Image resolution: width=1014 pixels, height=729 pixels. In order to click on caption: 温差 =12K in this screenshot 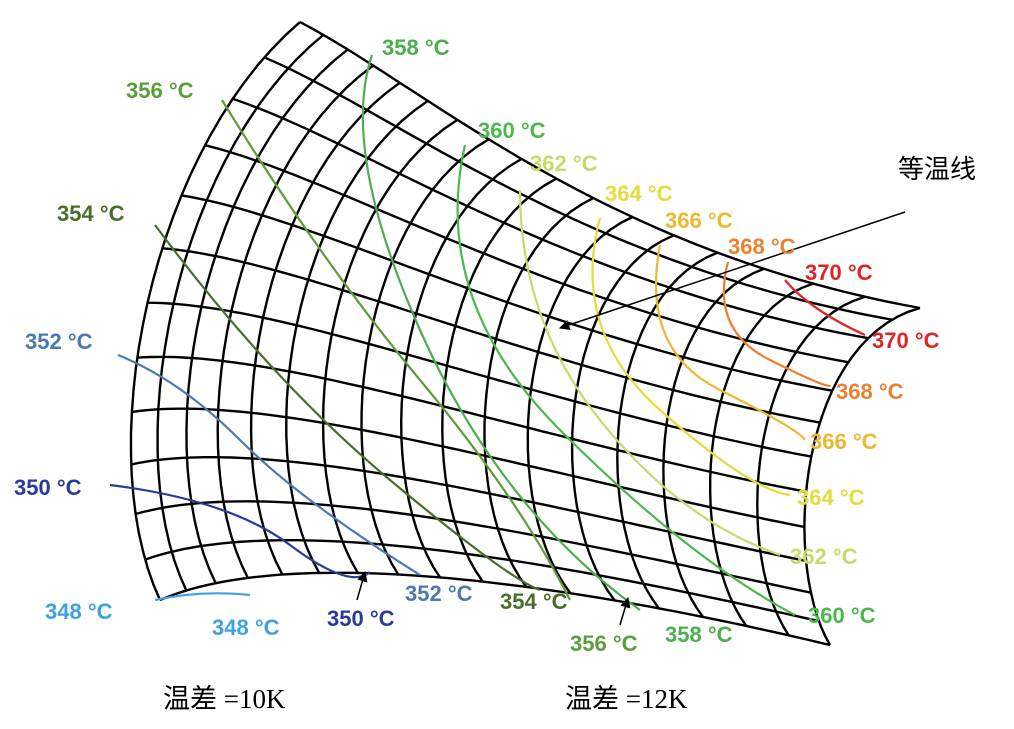, I will do `click(626, 699)`.